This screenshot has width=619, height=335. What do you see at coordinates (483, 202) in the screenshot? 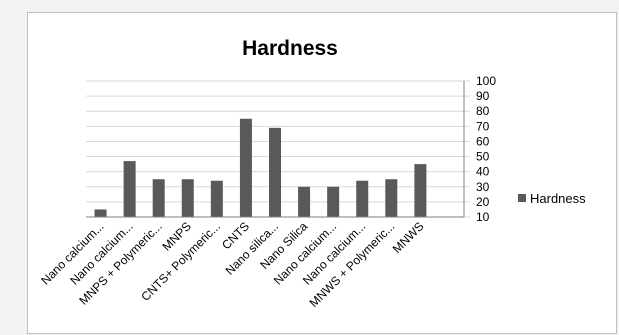
I see `y-tick-label: 20` at bounding box center [483, 202].